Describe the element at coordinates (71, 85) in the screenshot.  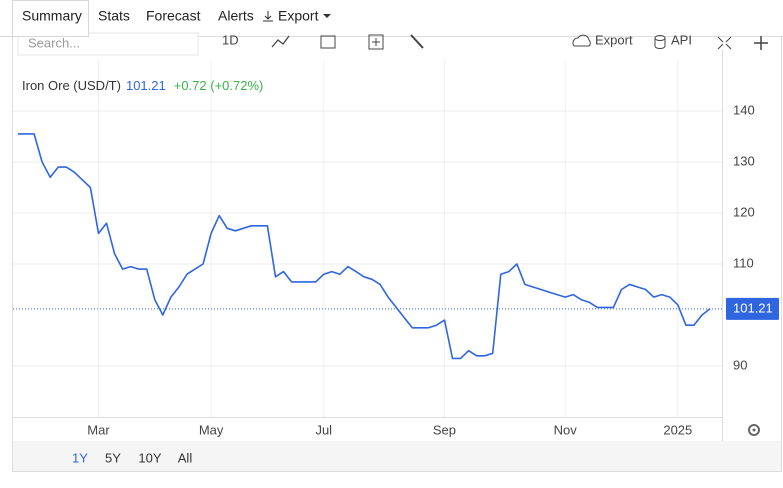
I see `chart-title: Iron Ore (USD/T)` at that location.